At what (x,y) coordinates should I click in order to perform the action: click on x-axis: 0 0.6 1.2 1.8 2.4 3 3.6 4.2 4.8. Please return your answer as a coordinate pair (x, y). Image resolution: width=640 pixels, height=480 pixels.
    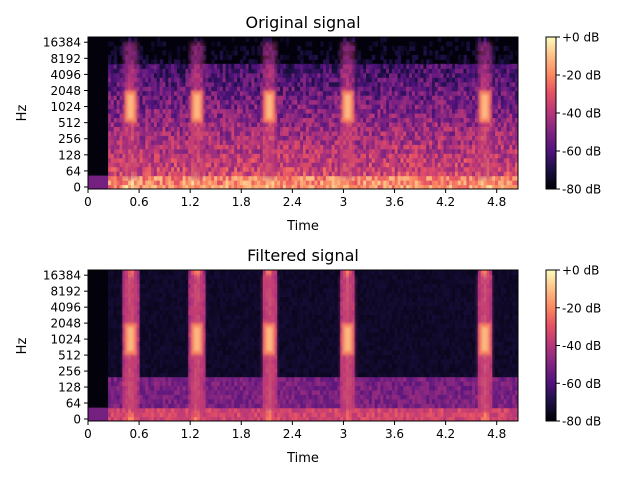
    Looking at the image, I should click on (295, 431).